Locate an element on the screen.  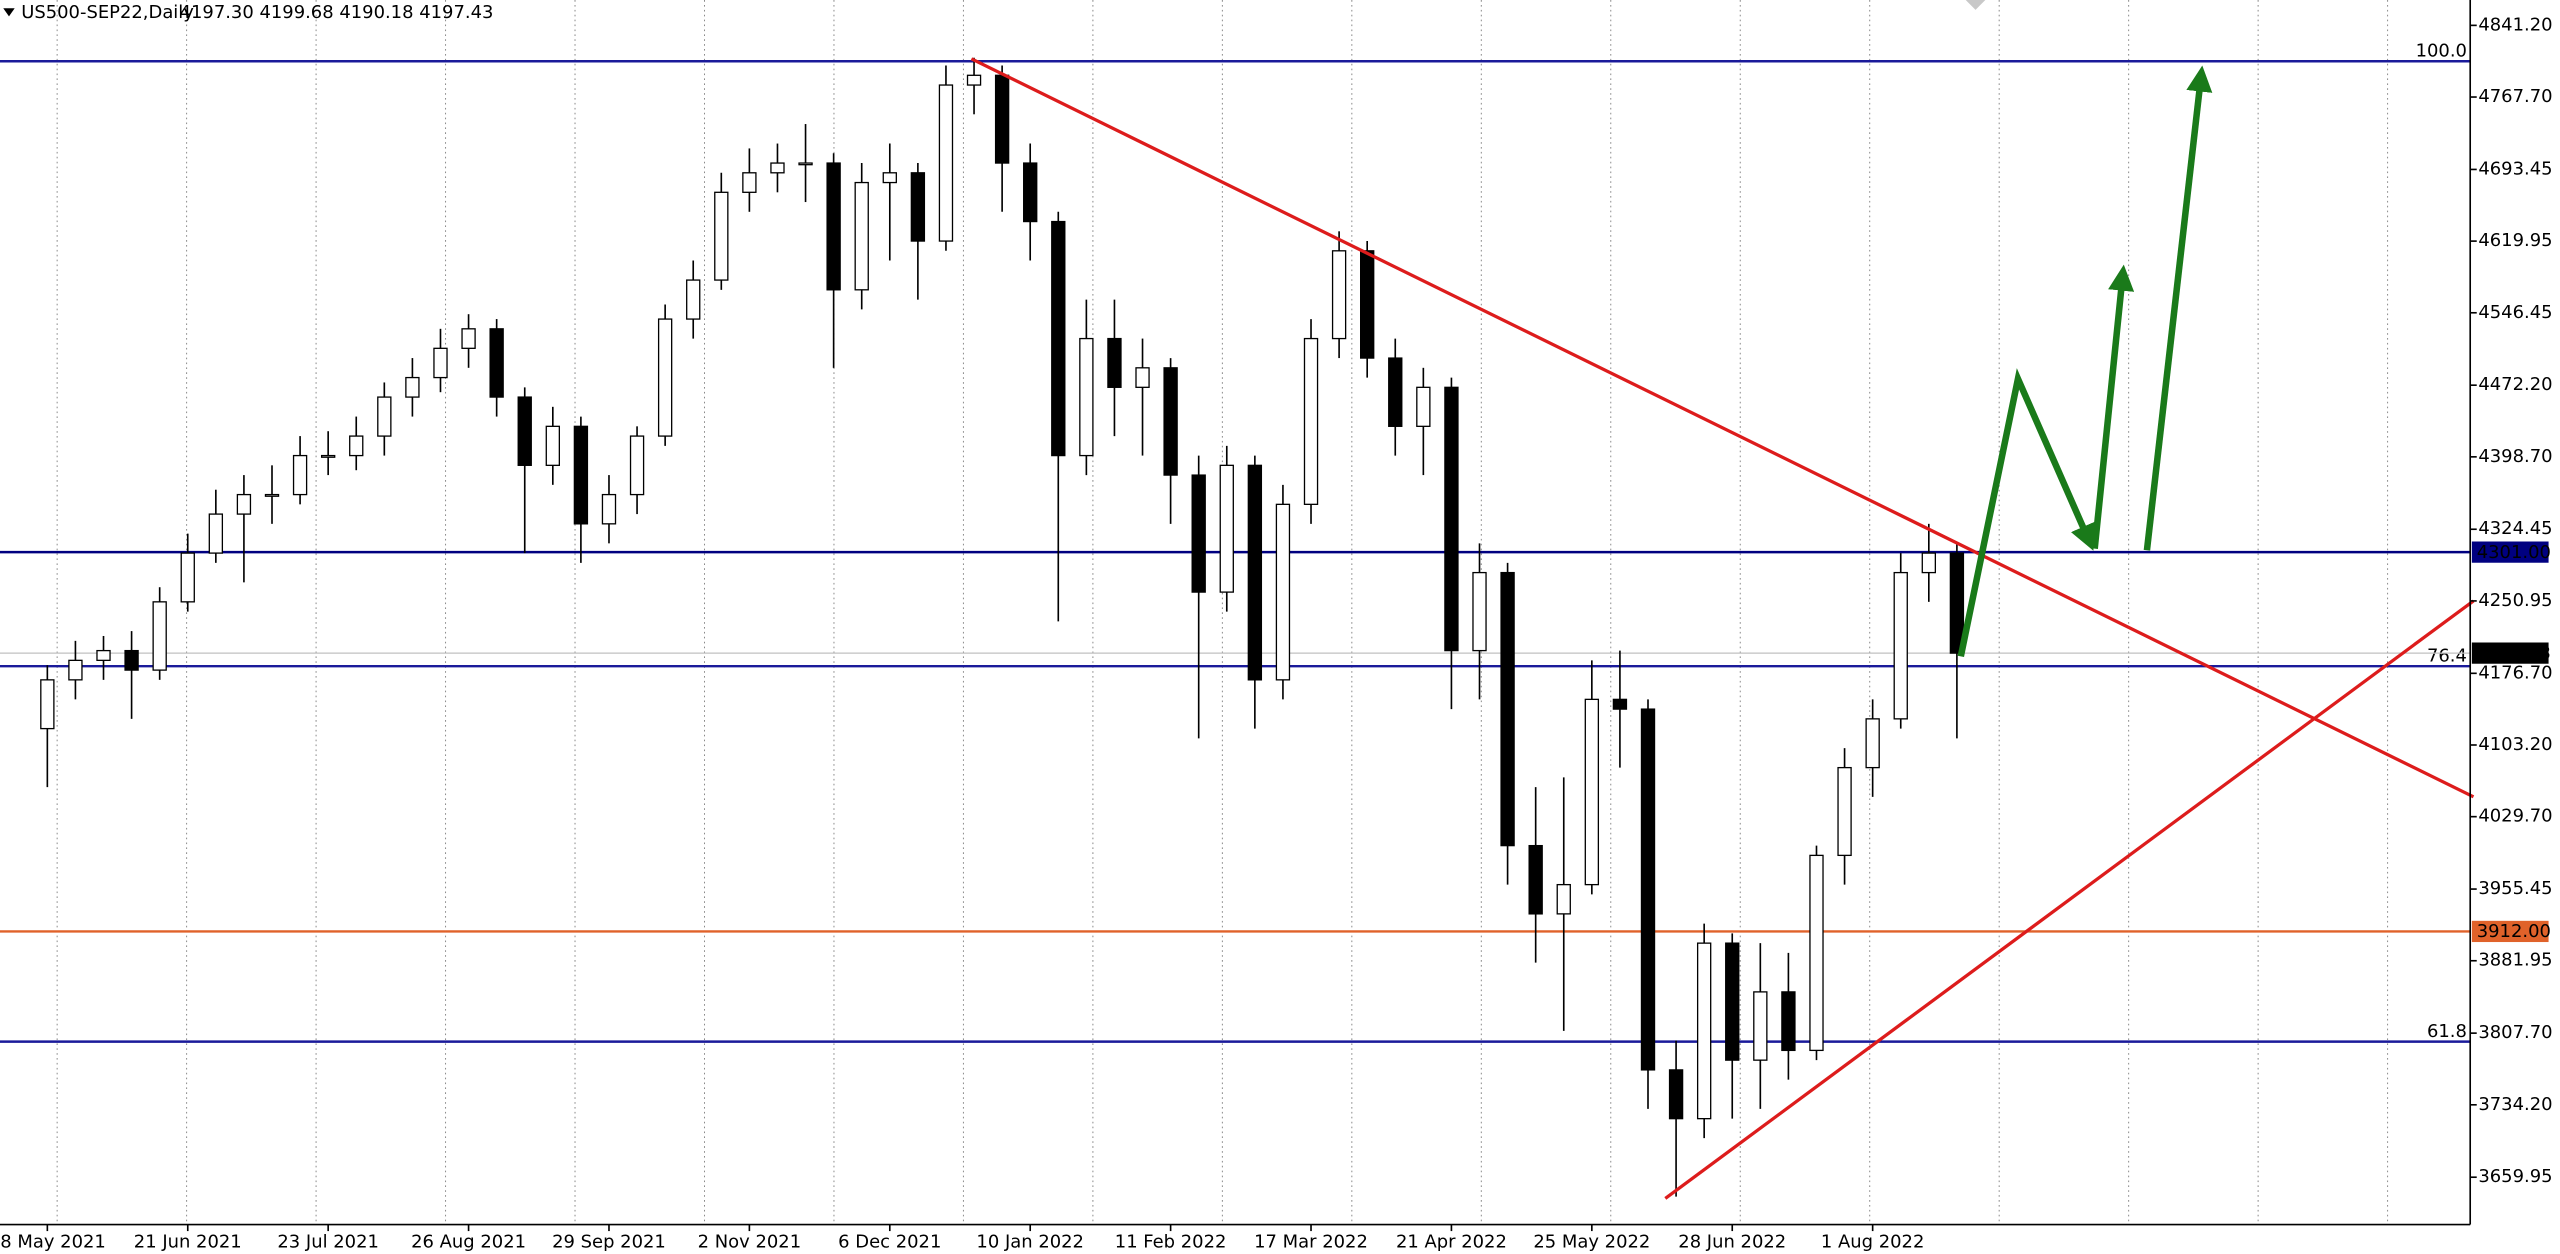
ohlc: 4197.30 4199.68 4190.18 4197.43 is located at coordinates (337, 12).